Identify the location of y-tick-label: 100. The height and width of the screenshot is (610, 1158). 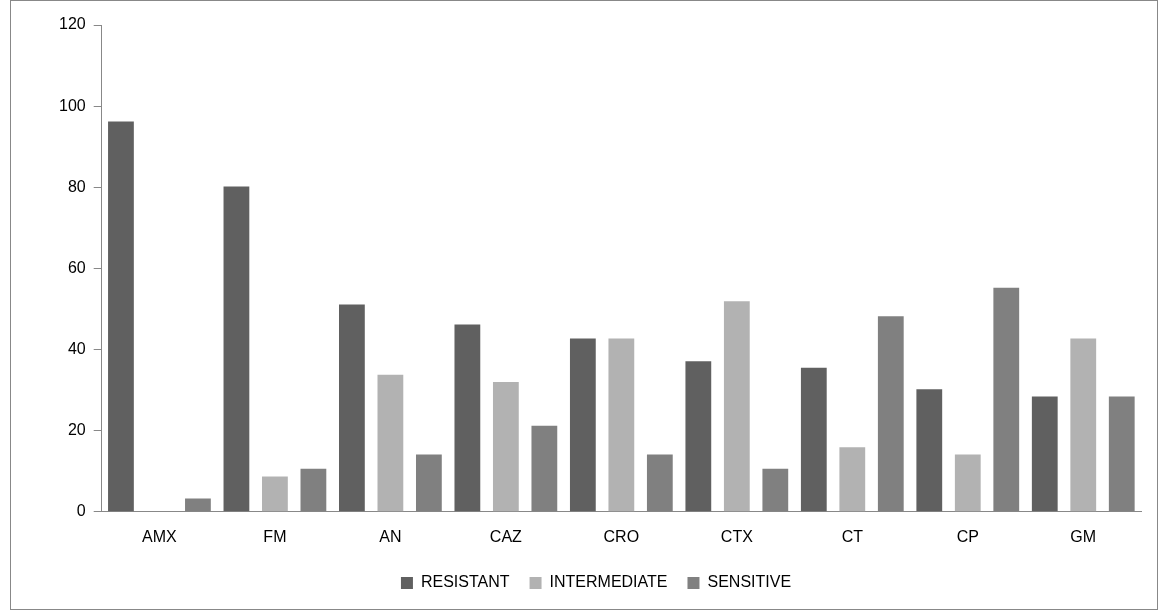
(72, 105).